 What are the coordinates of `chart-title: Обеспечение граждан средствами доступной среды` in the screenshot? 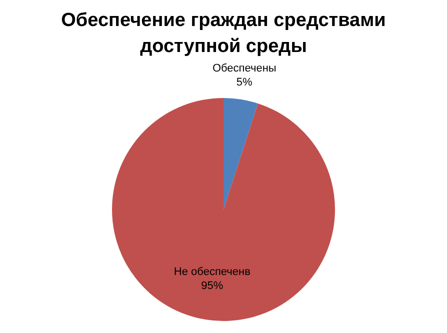 It's located at (223, 34).